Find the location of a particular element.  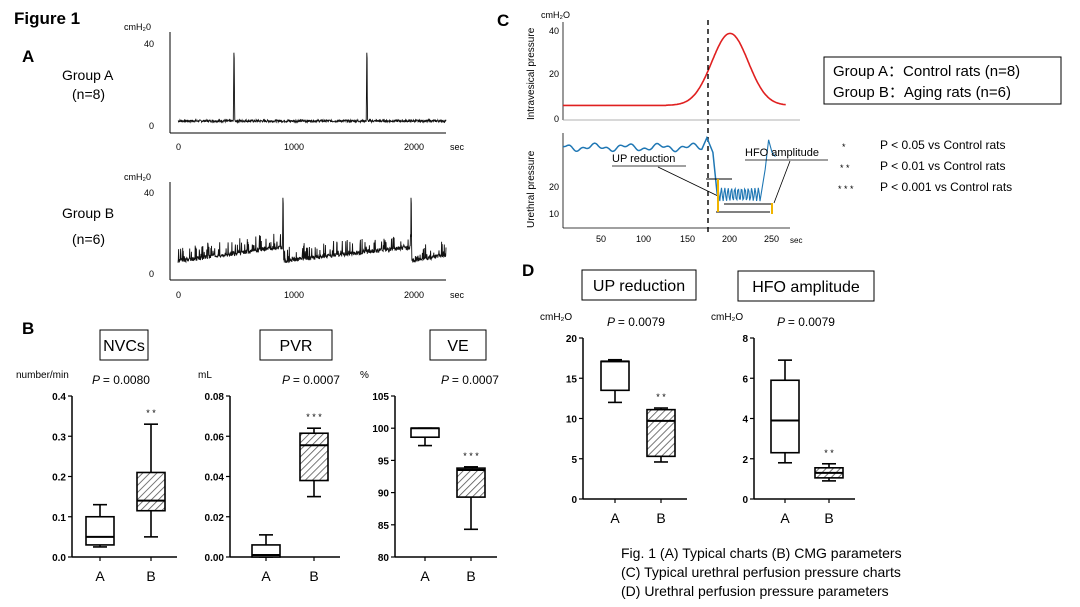

pvr-p-value: P = 0.0007 is located at coordinates (311, 380).